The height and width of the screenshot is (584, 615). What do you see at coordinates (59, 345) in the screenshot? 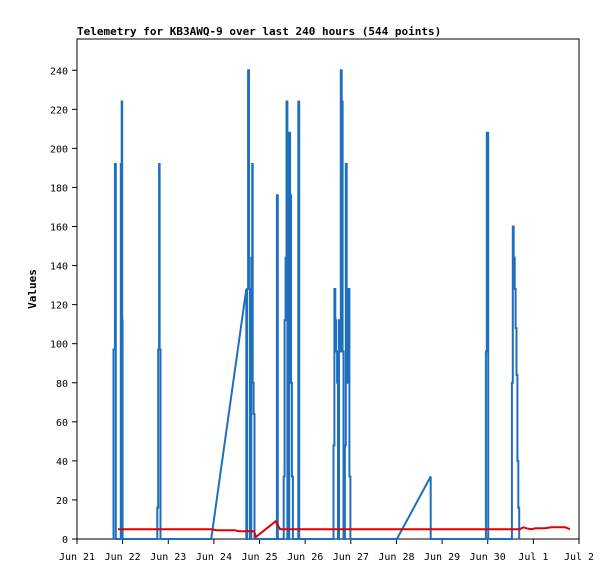
I see `y-tick-label: 100` at bounding box center [59, 345].